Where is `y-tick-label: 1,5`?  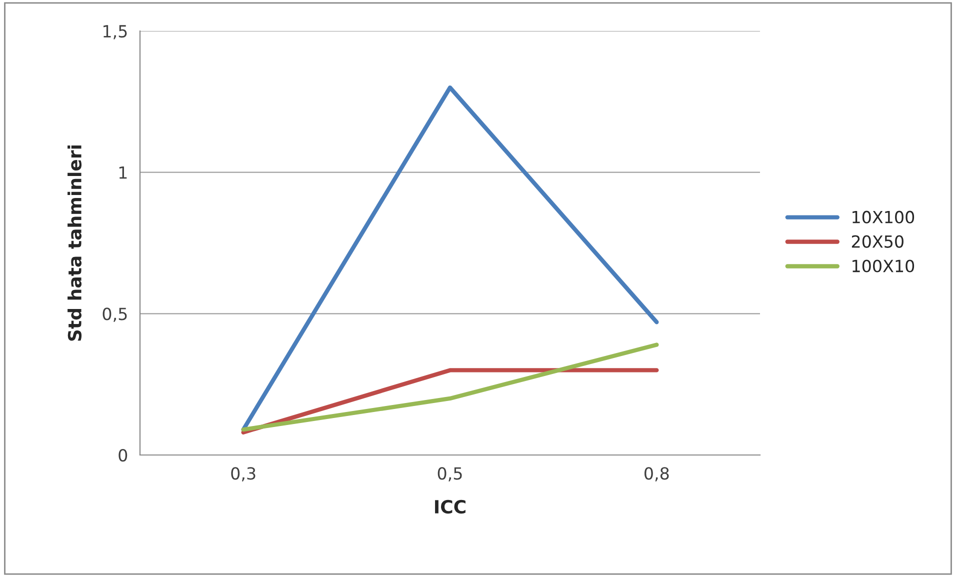 y-tick-label: 1,5 is located at coordinates (115, 32).